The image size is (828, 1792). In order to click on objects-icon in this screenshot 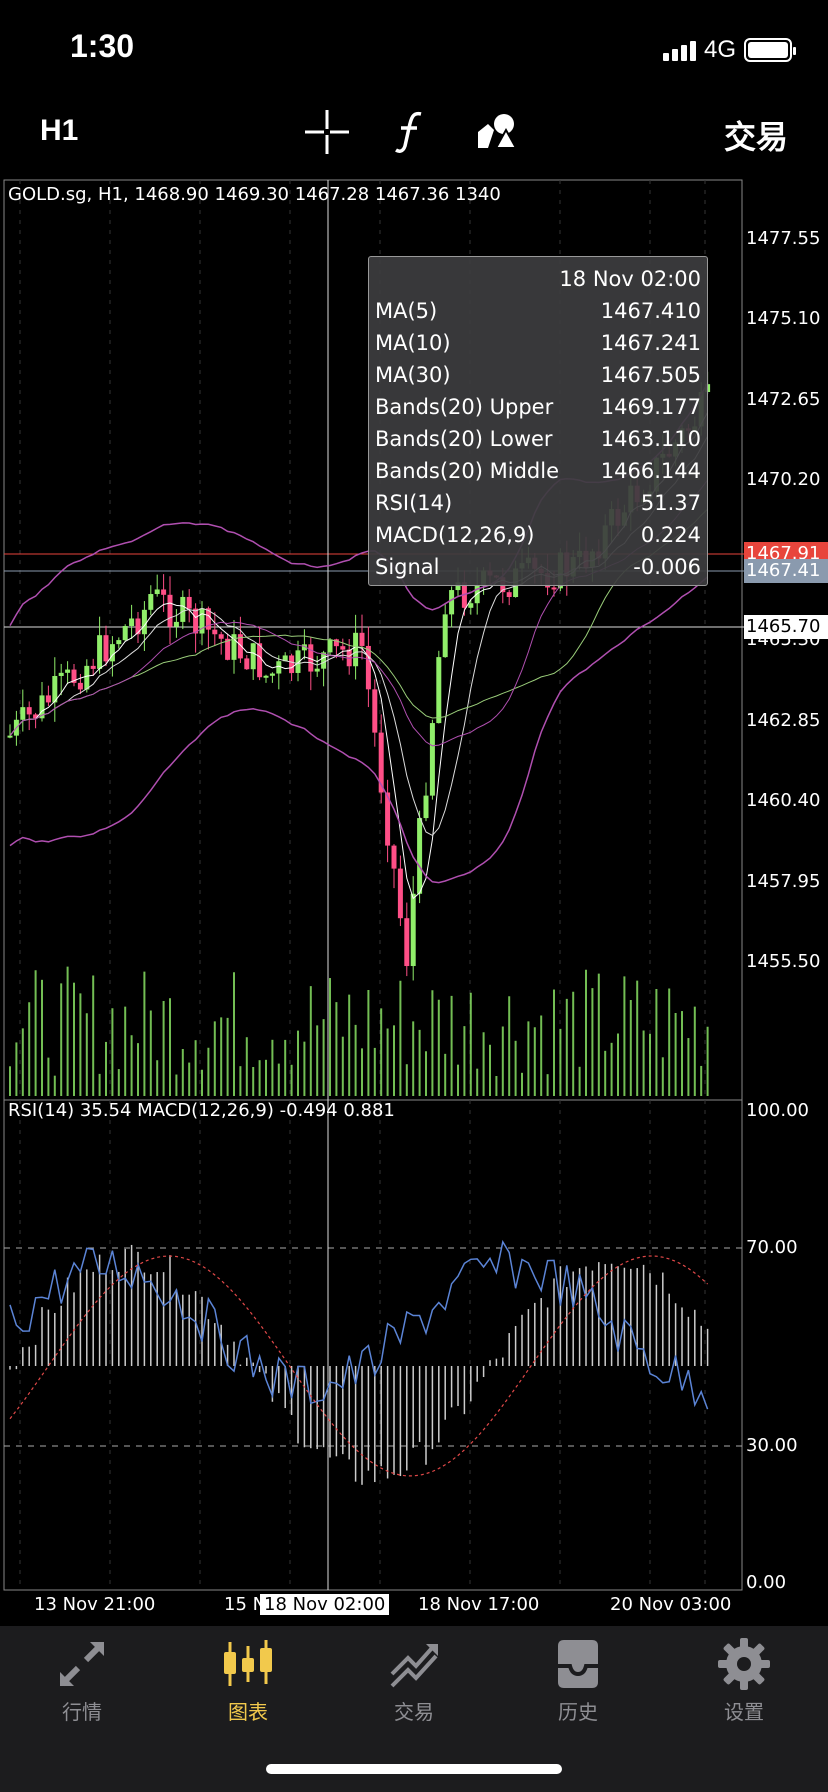, I will do `click(498, 132)`.